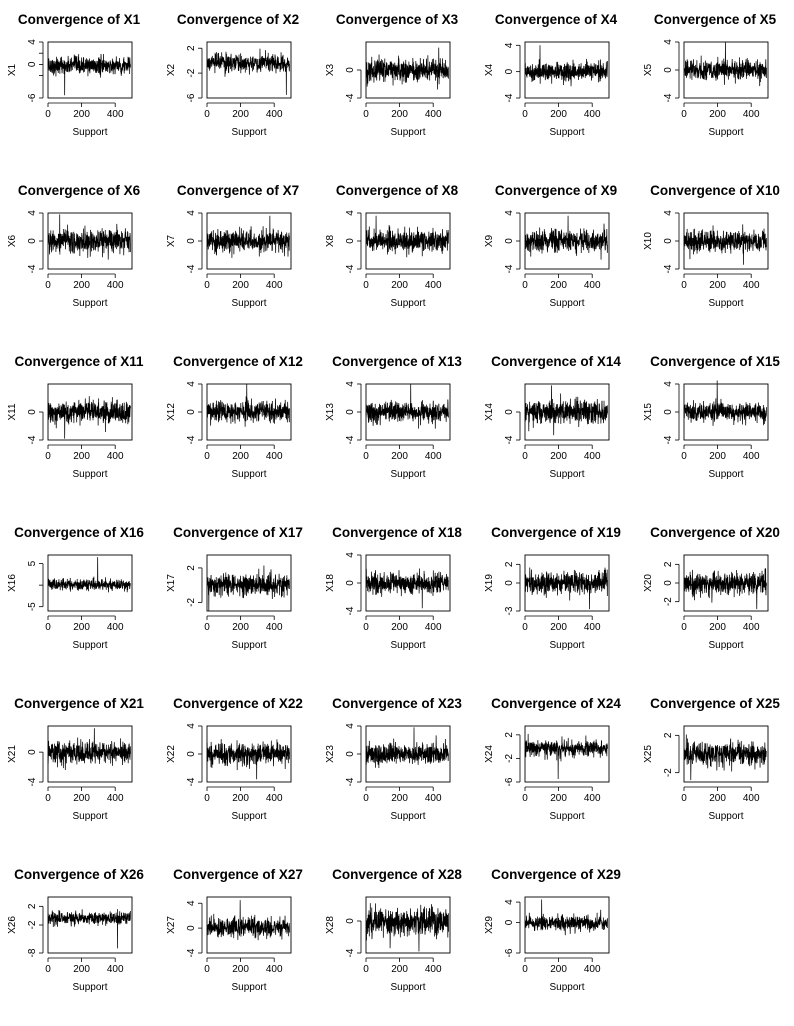  Describe the element at coordinates (393, 930) in the screenshot. I see `trace-plot-x28: Convergence of X28 X28 Support 0 200 400 -4 0` at that location.